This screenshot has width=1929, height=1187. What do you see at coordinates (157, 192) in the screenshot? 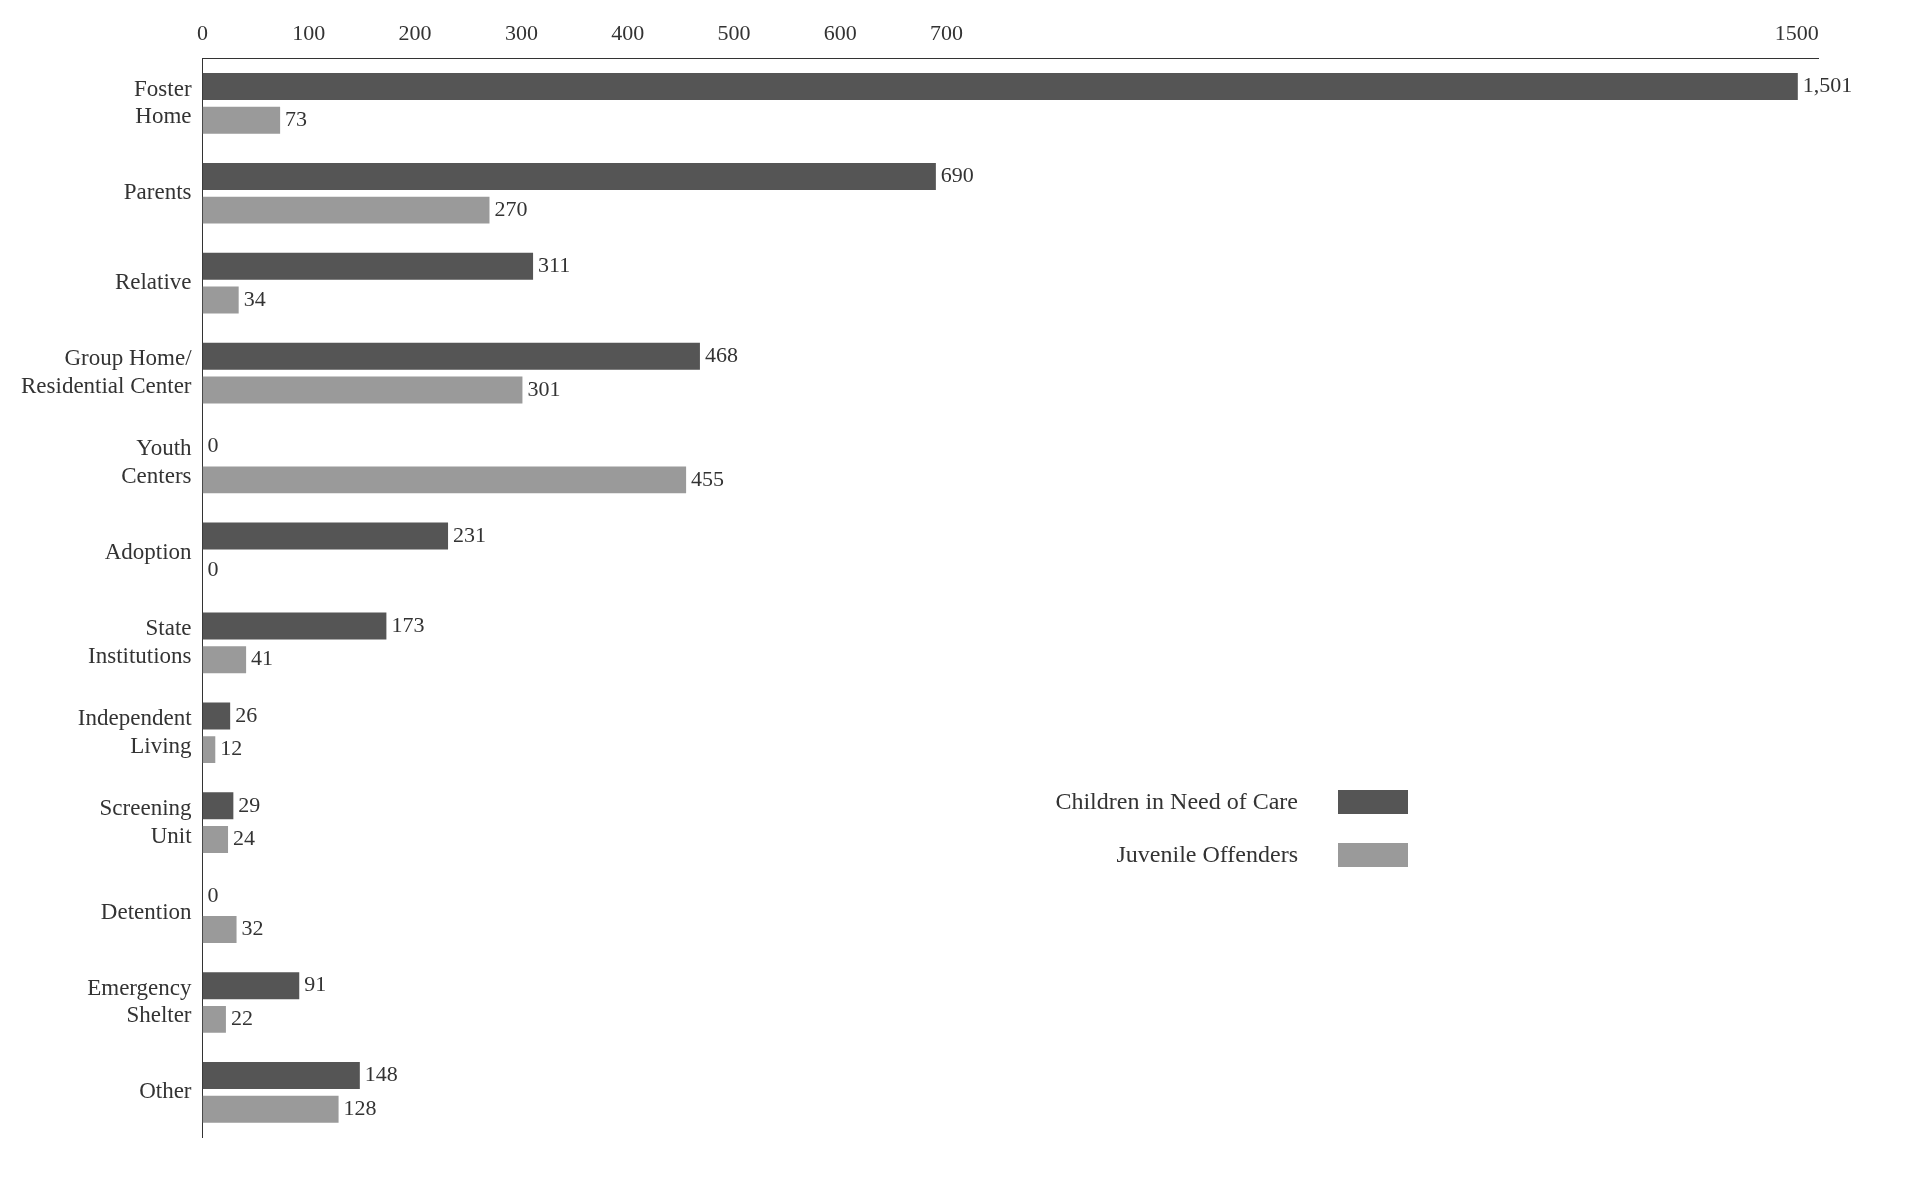
I see `y-tick-label: Parents` at bounding box center [157, 192].